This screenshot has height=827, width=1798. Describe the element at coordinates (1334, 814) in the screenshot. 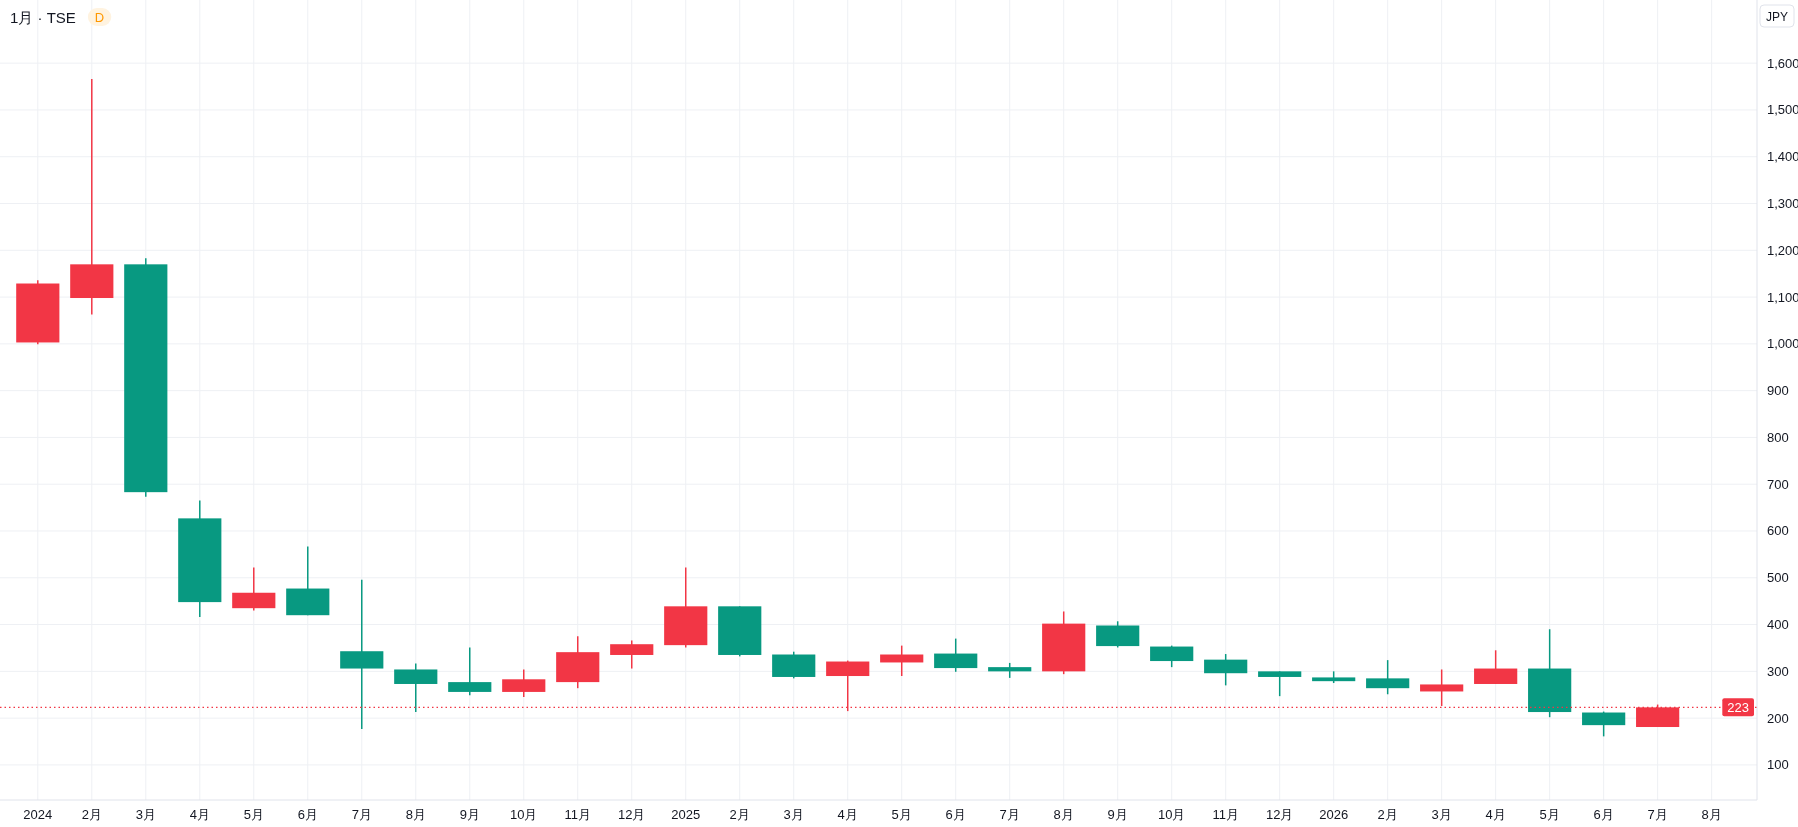

I see `x-tick-label: 2026` at that location.